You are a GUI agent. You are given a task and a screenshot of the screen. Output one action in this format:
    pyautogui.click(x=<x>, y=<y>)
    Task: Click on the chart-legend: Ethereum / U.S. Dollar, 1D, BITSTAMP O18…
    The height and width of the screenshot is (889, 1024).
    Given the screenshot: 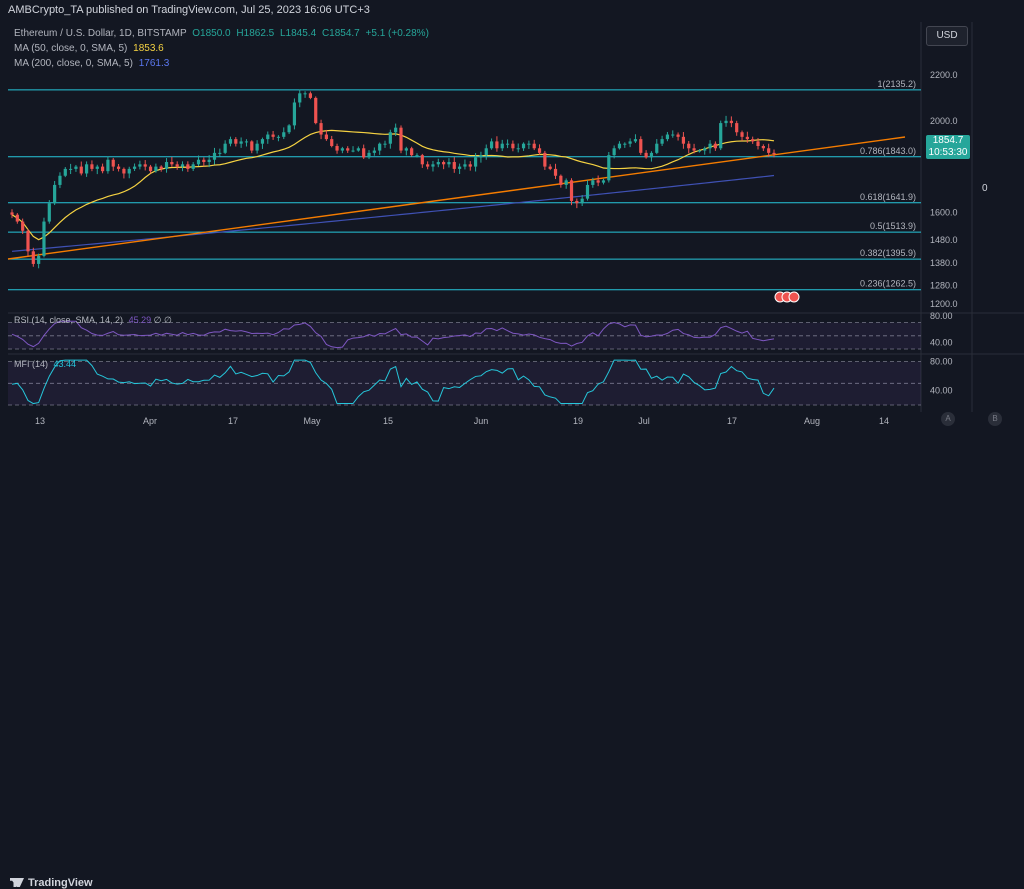 What is the action you would take?
    pyautogui.click(x=221, y=48)
    